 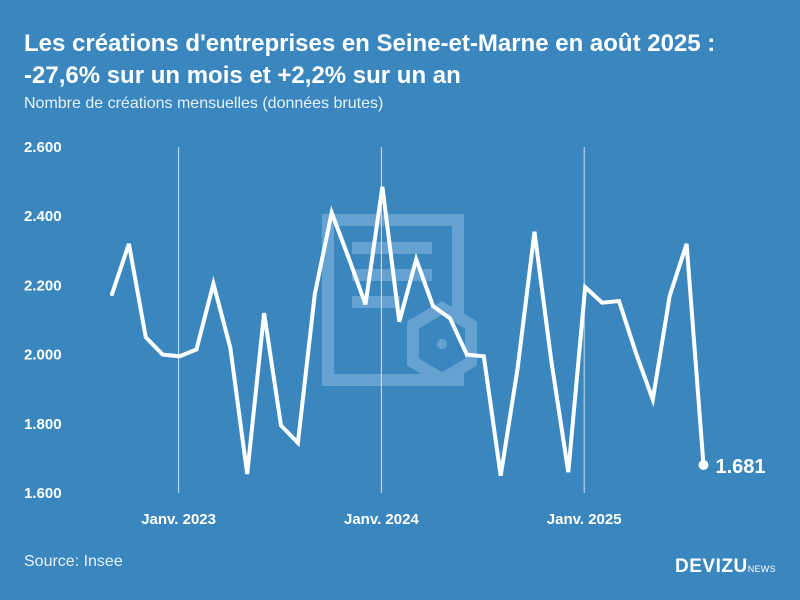 I want to click on y-tick-label: 2.000, so click(x=43, y=355).